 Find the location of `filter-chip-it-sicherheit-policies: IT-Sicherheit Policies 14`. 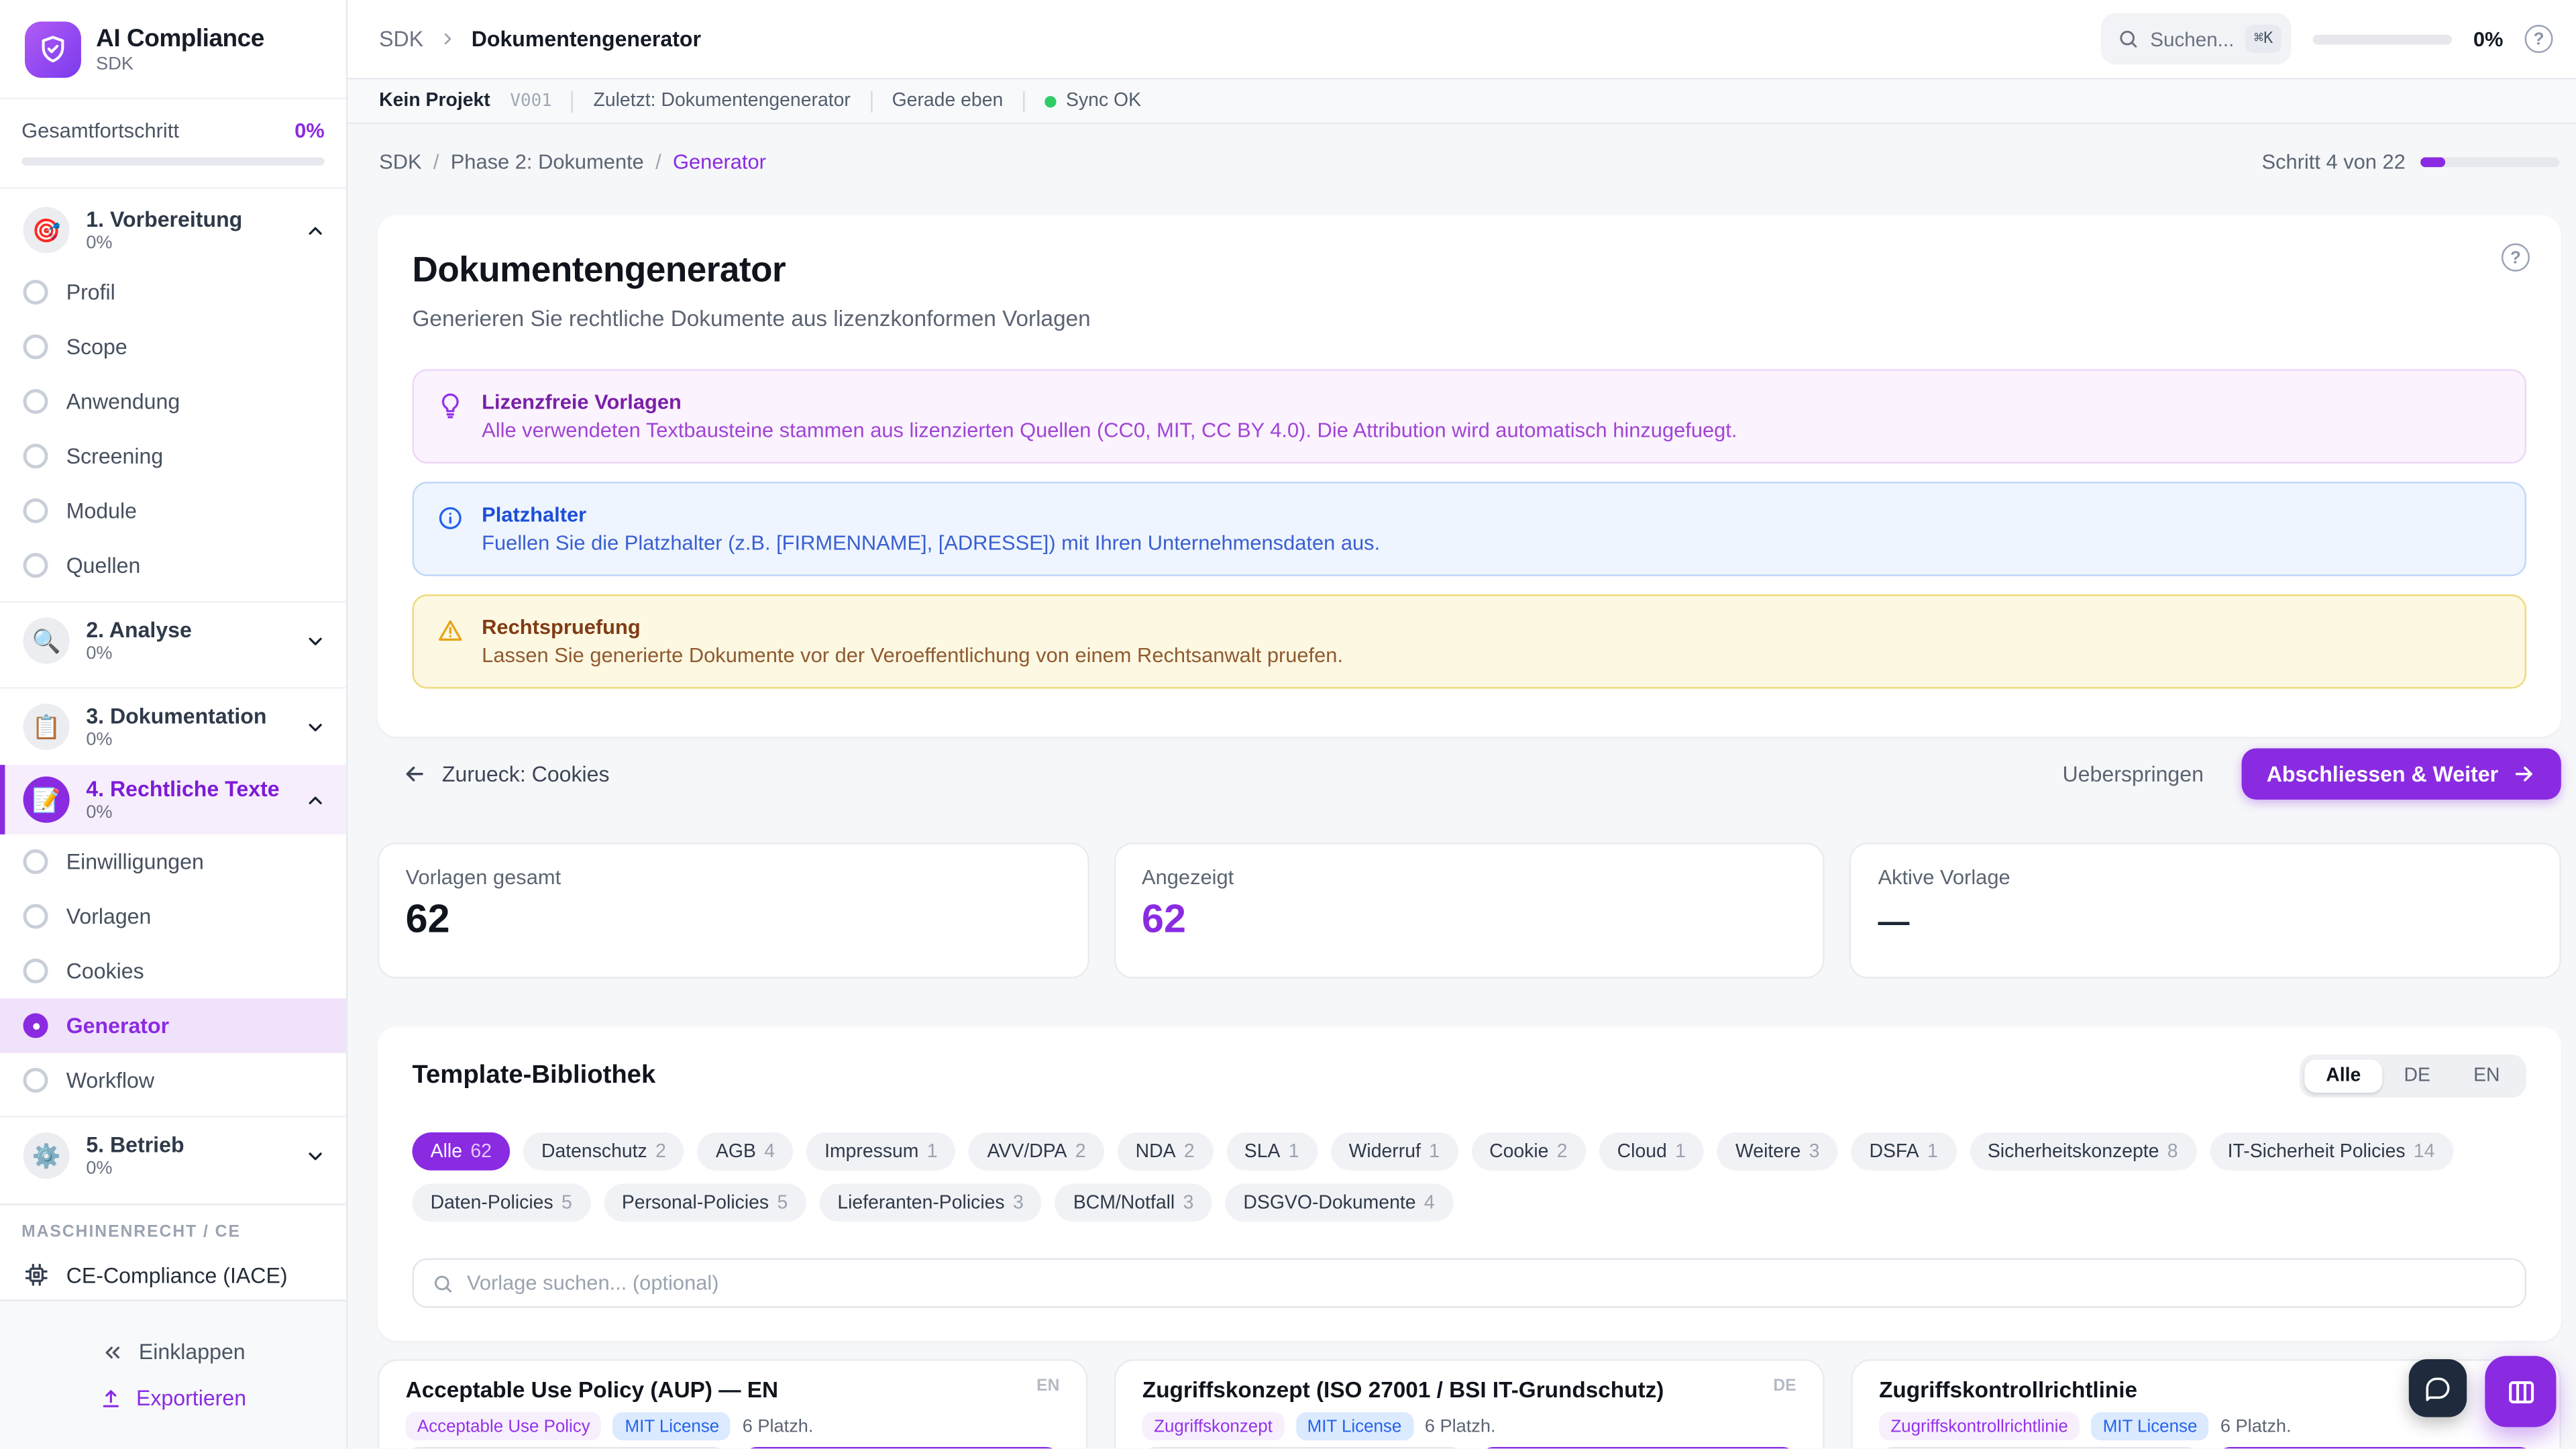

filter-chip-it-sicherheit-policies: IT-Sicherheit Policies 14 is located at coordinates (2331, 1151).